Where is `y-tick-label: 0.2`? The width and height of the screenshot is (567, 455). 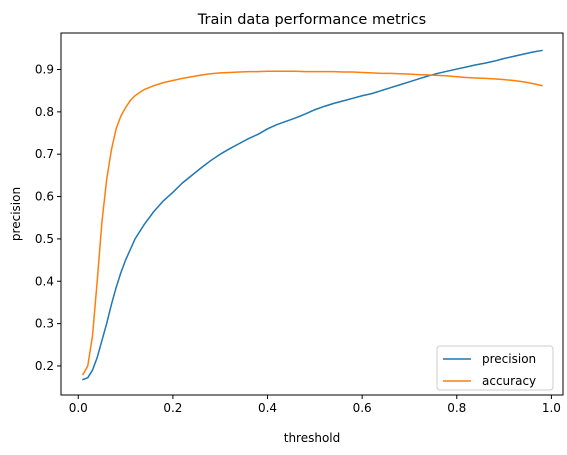
y-tick-label: 0.2 is located at coordinates (44, 366).